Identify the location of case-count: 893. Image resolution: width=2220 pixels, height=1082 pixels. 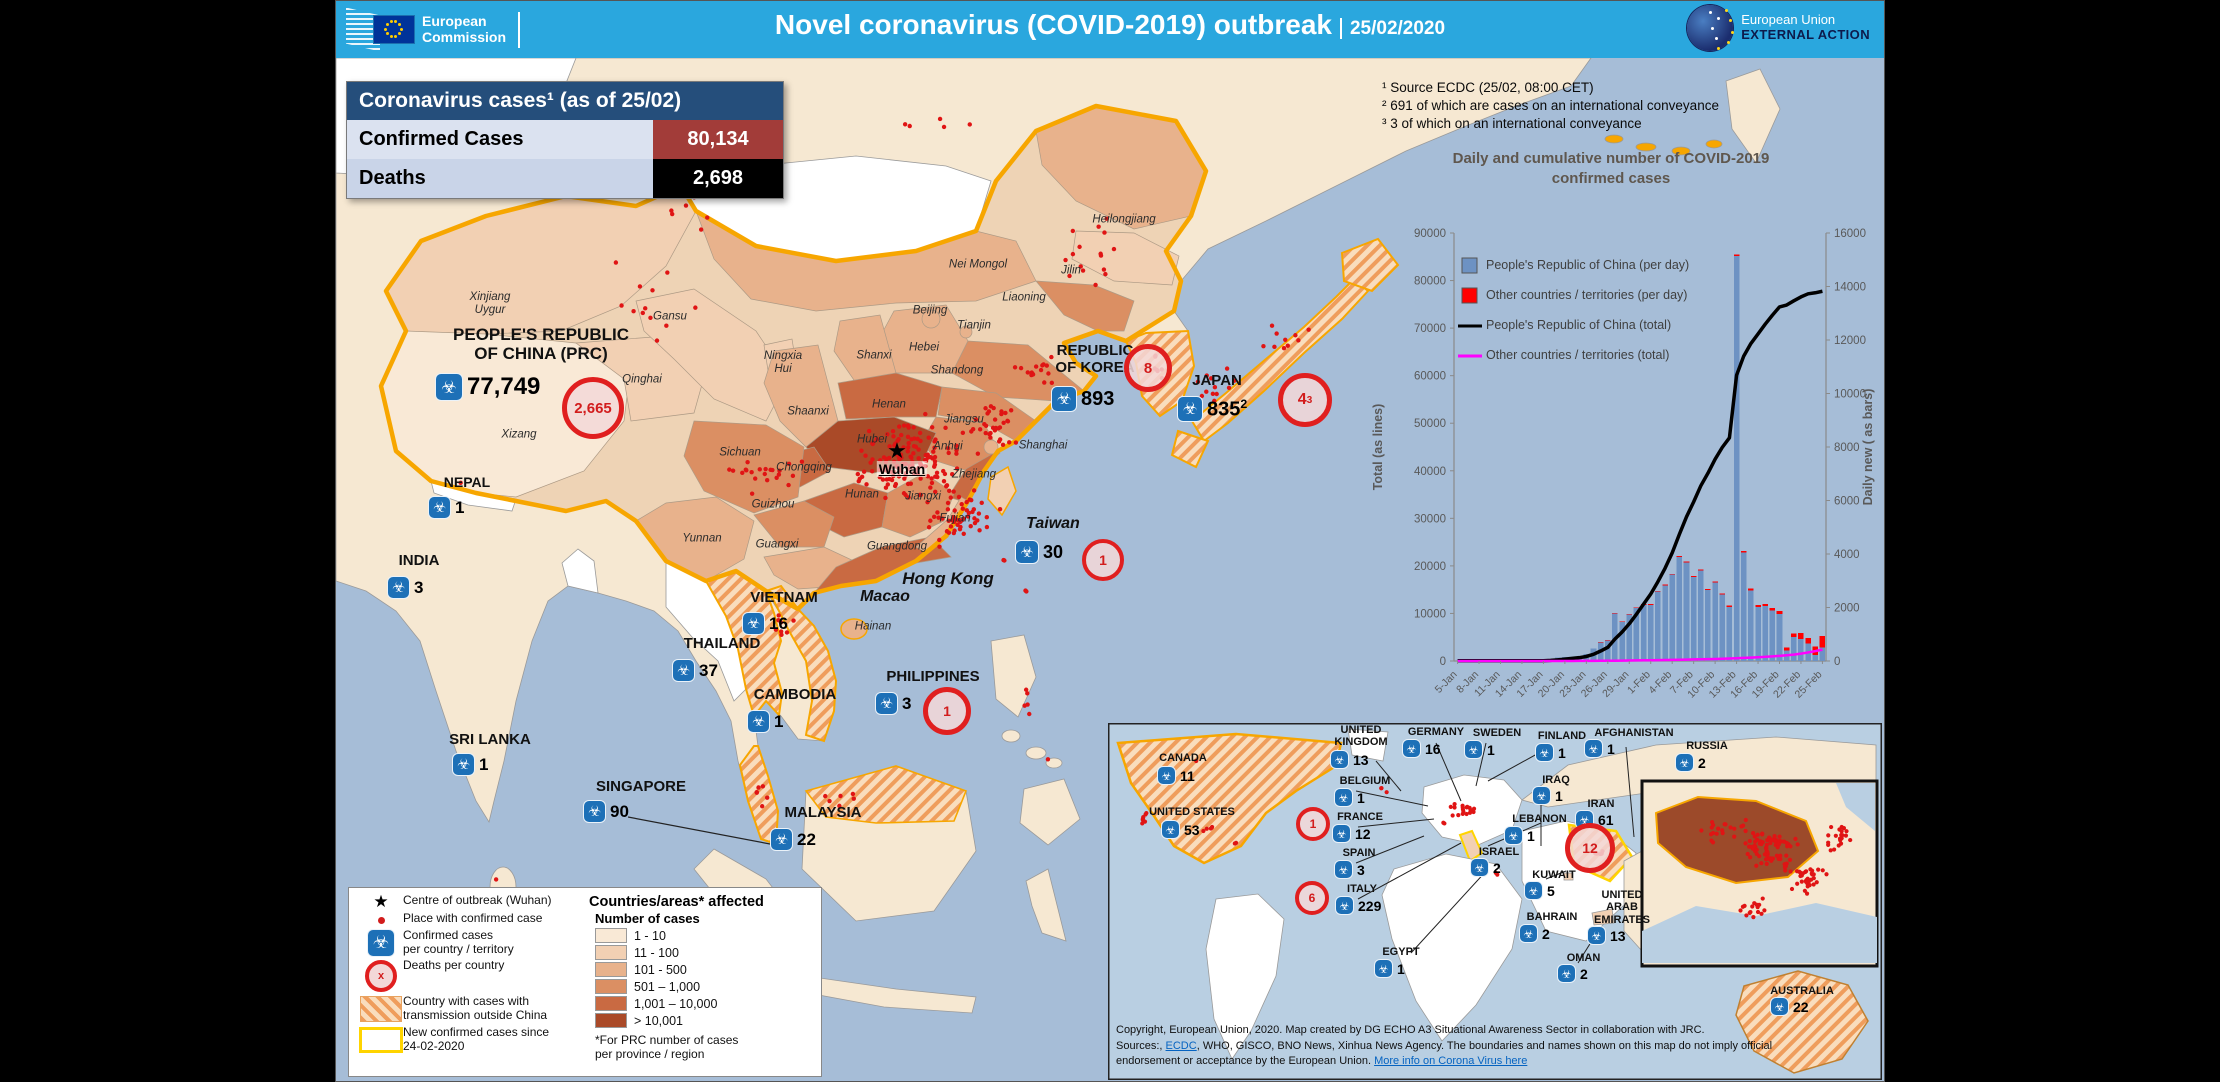
(1097, 399).